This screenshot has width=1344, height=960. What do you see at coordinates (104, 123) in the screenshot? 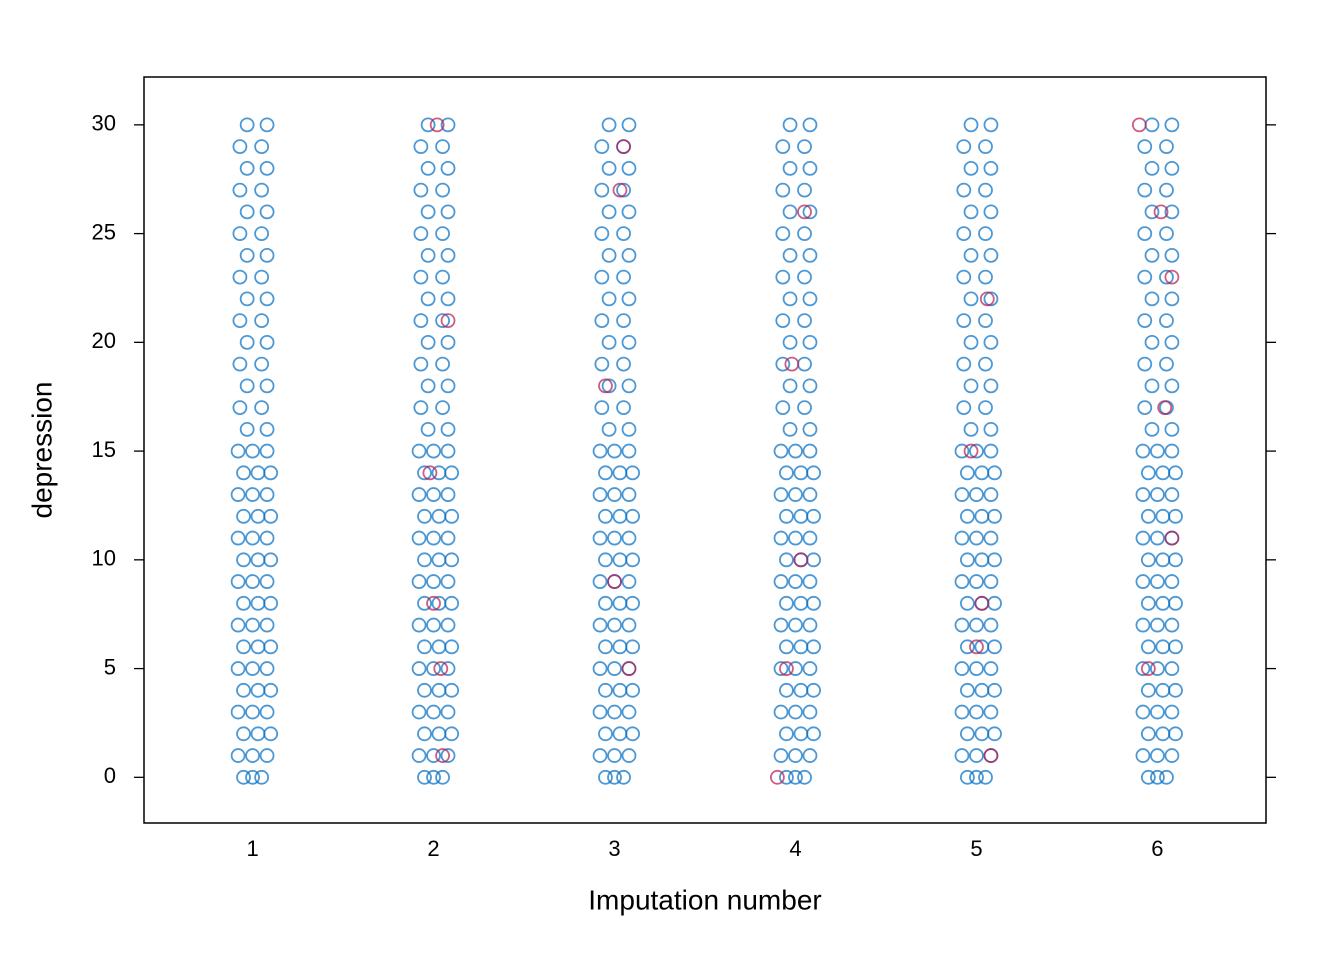
I see `y-tick-label: 30` at bounding box center [104, 123].